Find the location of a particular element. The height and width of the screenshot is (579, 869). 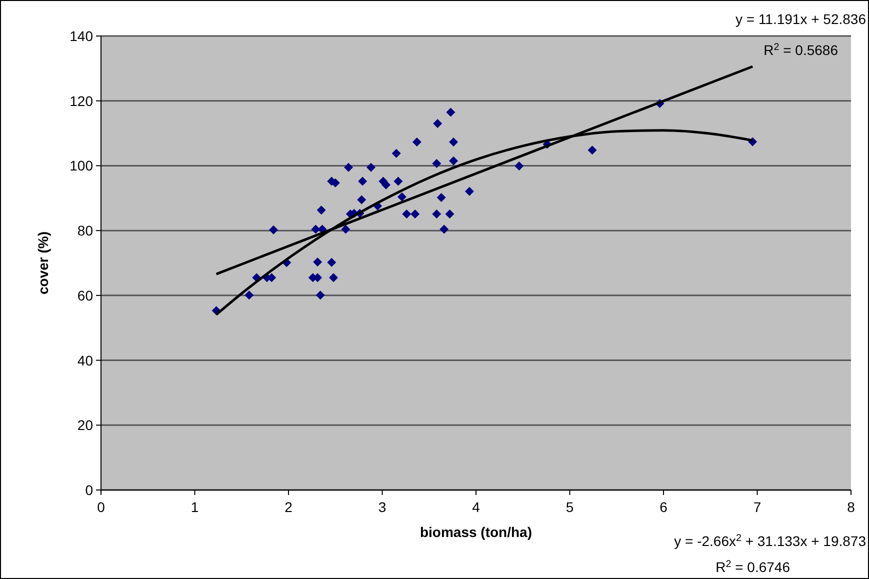

x-tick-label: 1 is located at coordinates (194, 507).